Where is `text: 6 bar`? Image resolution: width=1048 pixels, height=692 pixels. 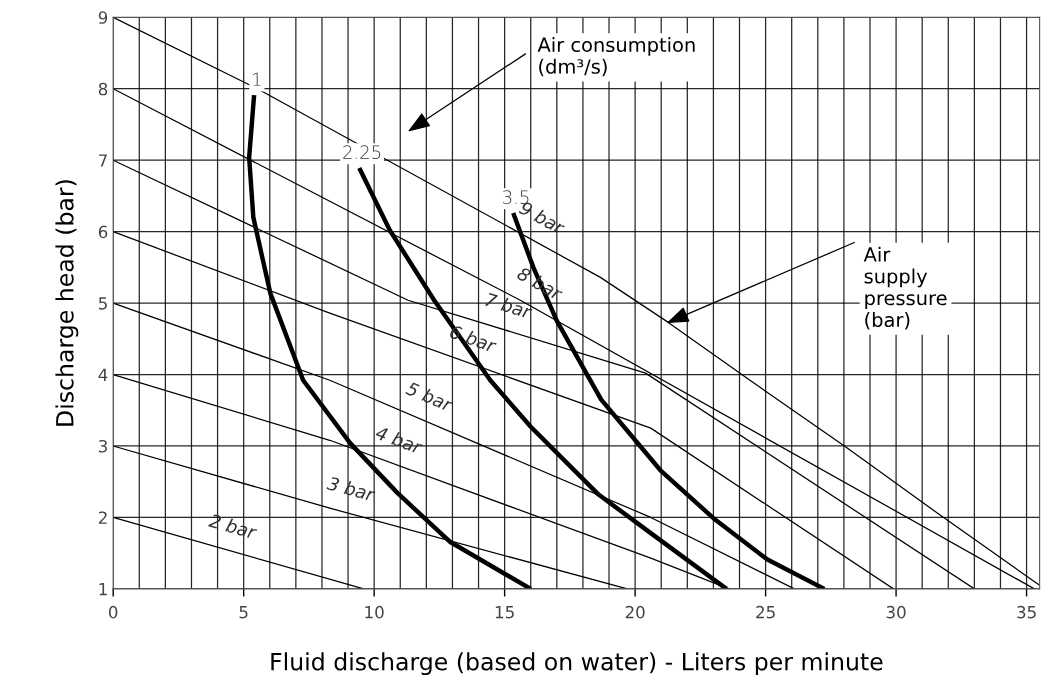
text: 6 bar is located at coordinates (473, 339).